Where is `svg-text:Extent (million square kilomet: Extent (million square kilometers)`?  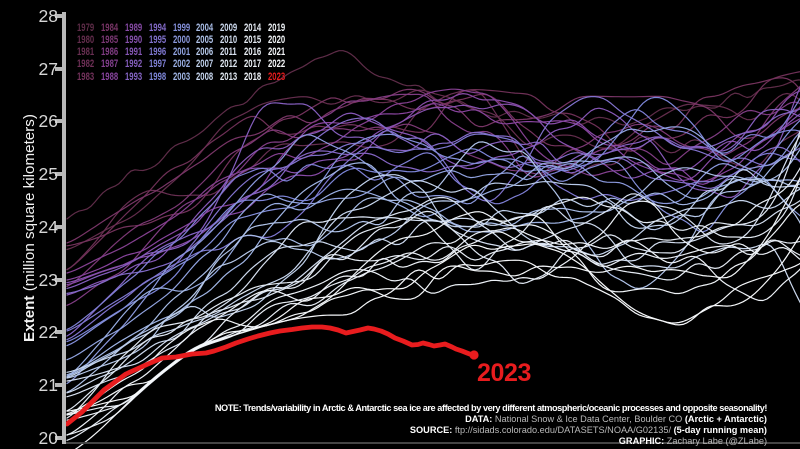 svg-text:Extent (million square kilomet: Extent (million square kilometers) is located at coordinates (29, 228).